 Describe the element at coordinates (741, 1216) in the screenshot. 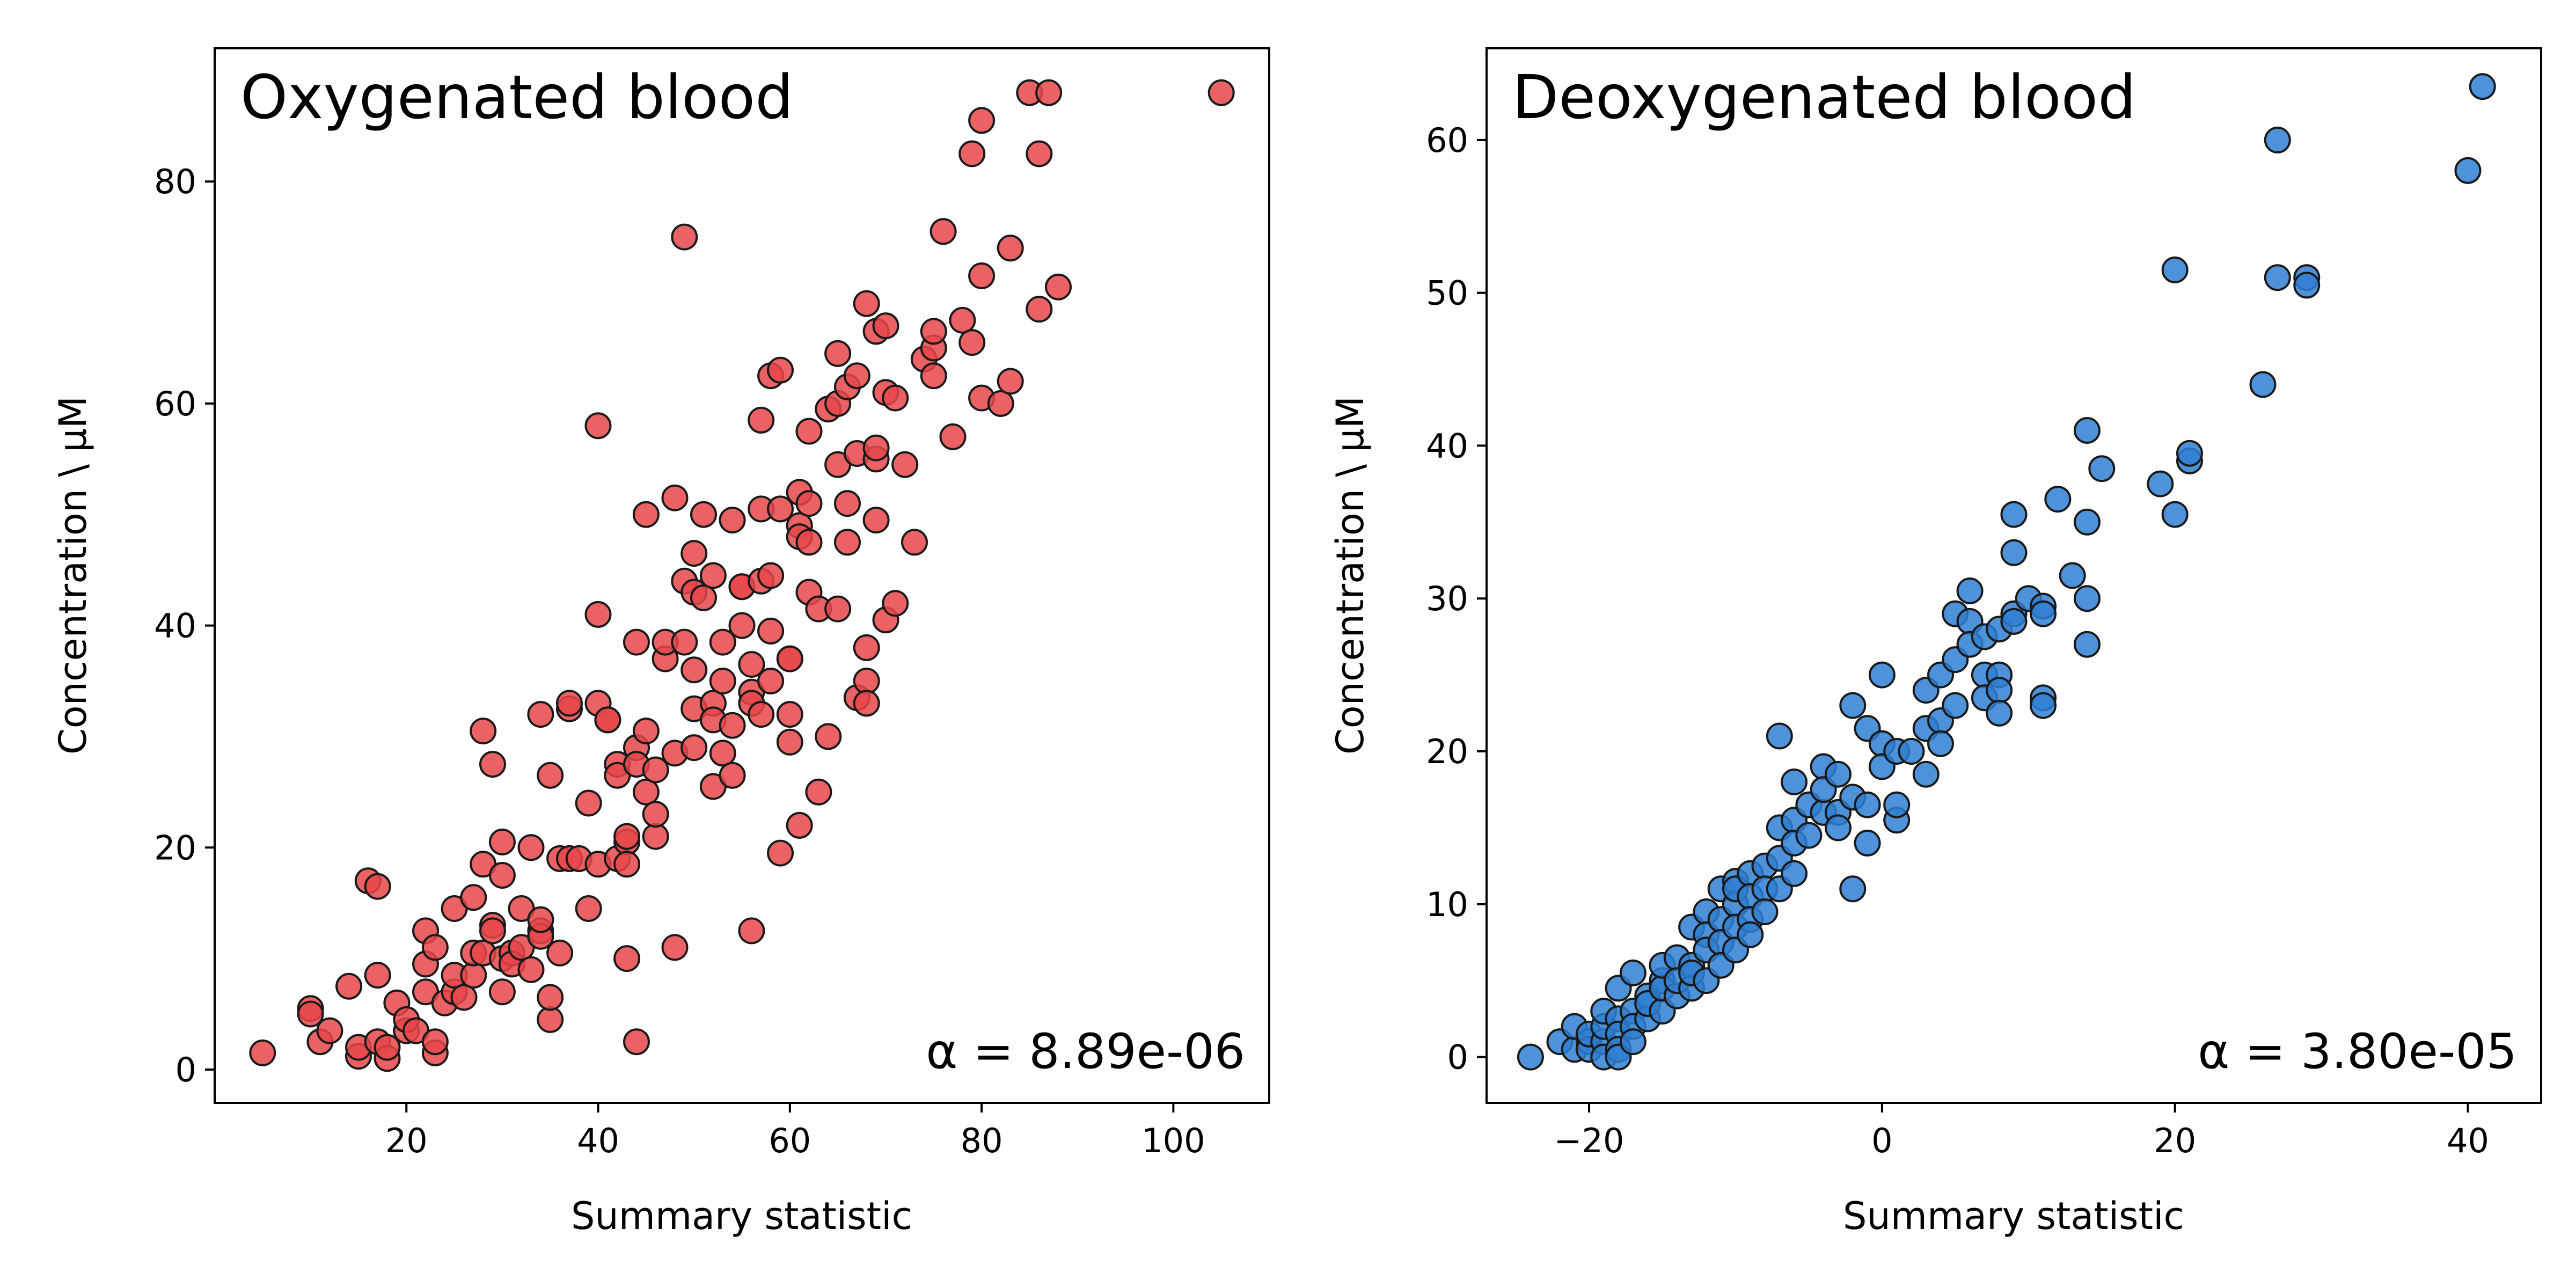

I see `oxygenated-x-axis-label: Summary statistic` at that location.